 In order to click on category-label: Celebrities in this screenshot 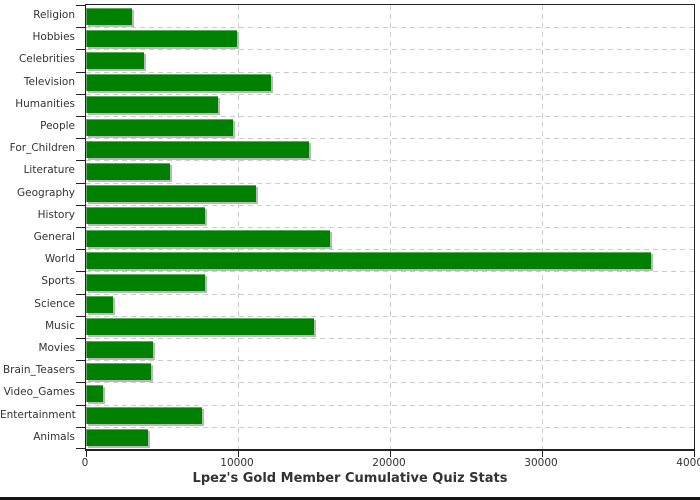, I will do `click(46, 59)`.